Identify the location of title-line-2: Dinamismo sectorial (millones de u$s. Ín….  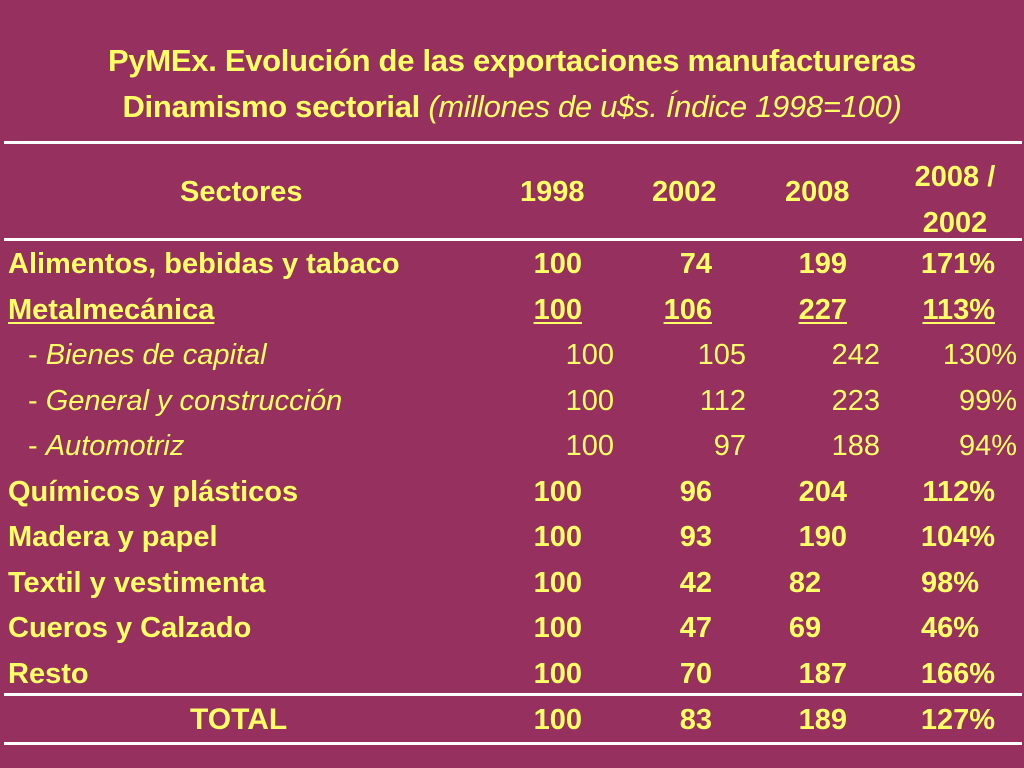
(512, 107).